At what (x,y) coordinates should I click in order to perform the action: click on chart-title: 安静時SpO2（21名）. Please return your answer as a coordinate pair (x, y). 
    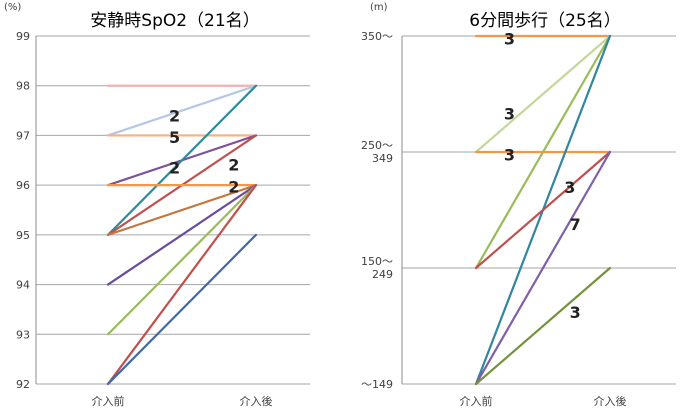
    Looking at the image, I should click on (174, 21).